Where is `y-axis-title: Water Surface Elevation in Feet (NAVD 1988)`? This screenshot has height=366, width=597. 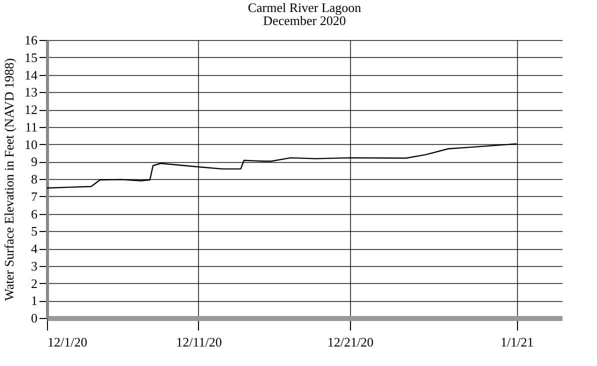
y-axis-title: Water Surface Elevation in Feet (NAVD 1988) is located at coordinates (9, 179).